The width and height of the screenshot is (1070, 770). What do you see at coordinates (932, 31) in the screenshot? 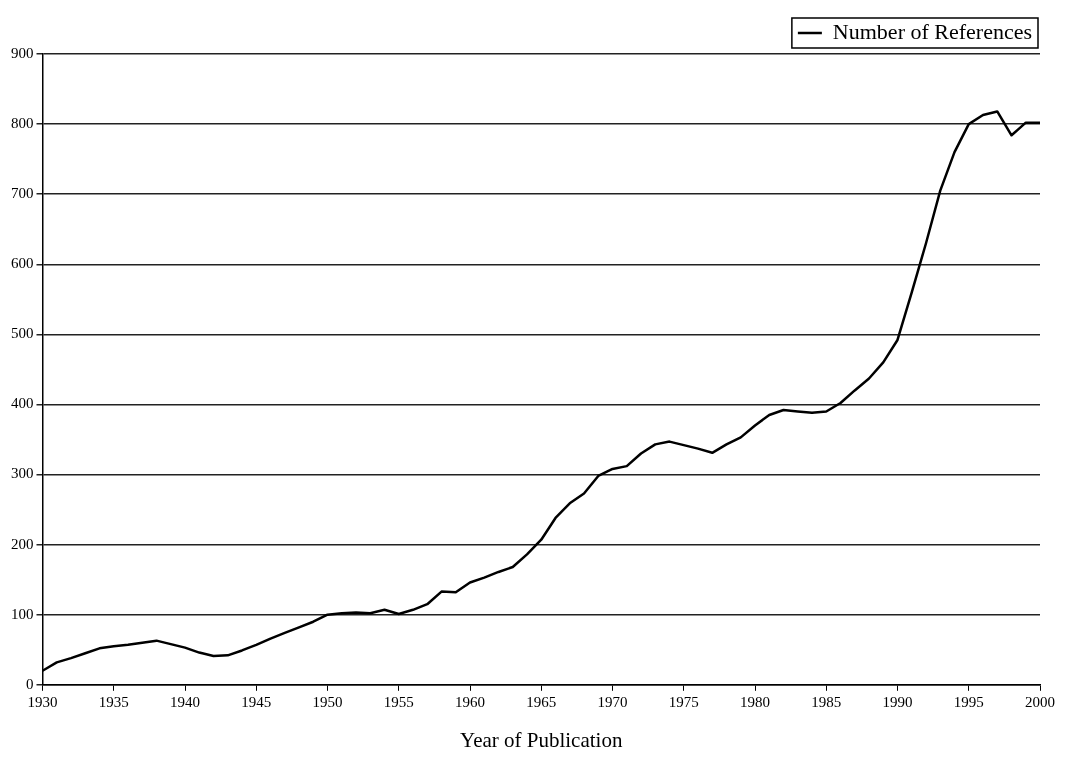
I see `legend-label: Number of References` at bounding box center [932, 31].